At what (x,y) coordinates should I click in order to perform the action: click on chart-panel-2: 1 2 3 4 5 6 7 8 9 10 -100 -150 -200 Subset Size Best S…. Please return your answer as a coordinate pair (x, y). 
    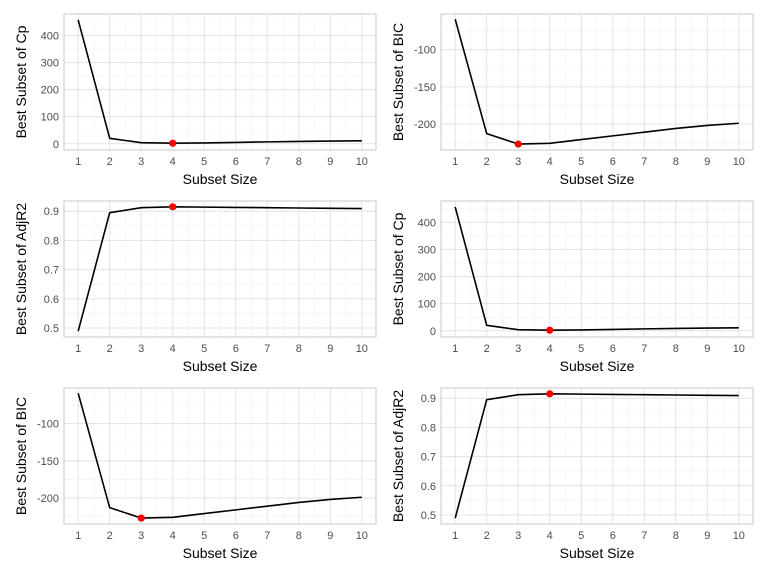
    Looking at the image, I should click on (572, 100).